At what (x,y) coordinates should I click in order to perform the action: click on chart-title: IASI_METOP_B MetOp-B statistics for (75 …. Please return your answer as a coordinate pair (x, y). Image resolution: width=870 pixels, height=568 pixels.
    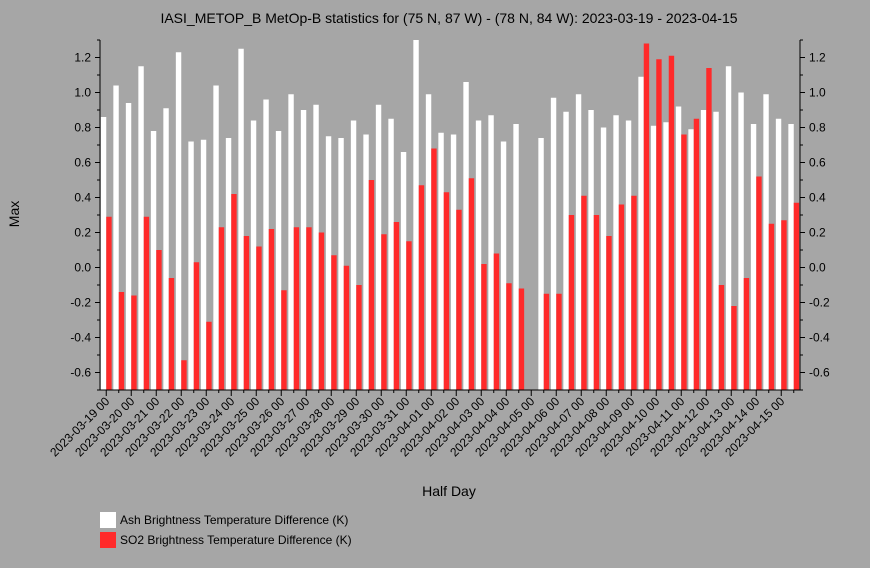
    Looking at the image, I should click on (448, 18).